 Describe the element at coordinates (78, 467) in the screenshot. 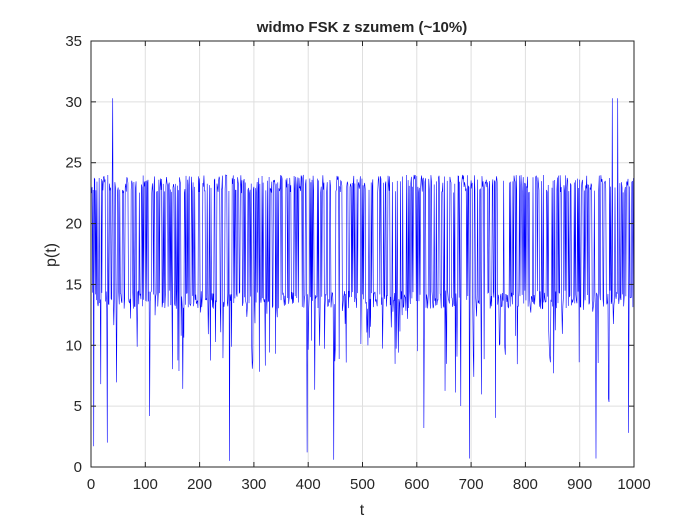

I see `y-tick-label: 0` at that location.